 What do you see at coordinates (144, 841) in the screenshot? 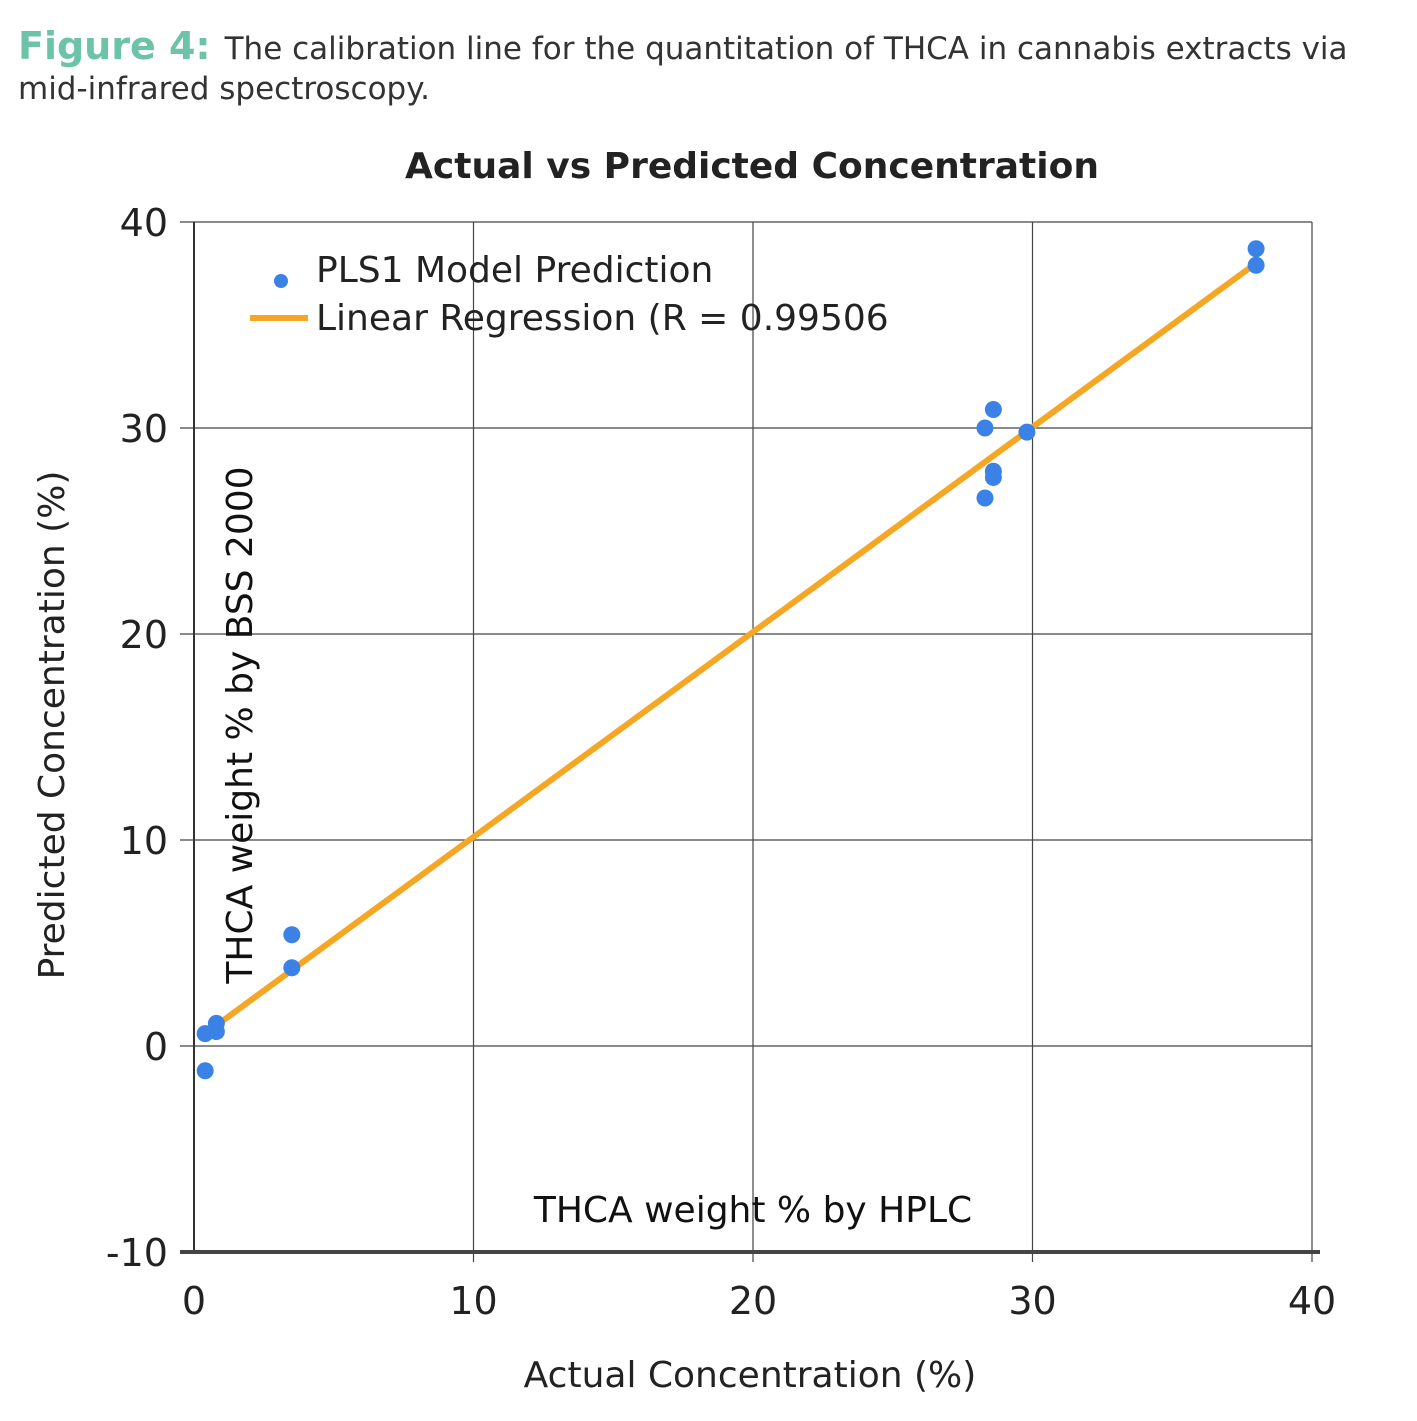
I see `y-tick-label: 10` at bounding box center [144, 841].